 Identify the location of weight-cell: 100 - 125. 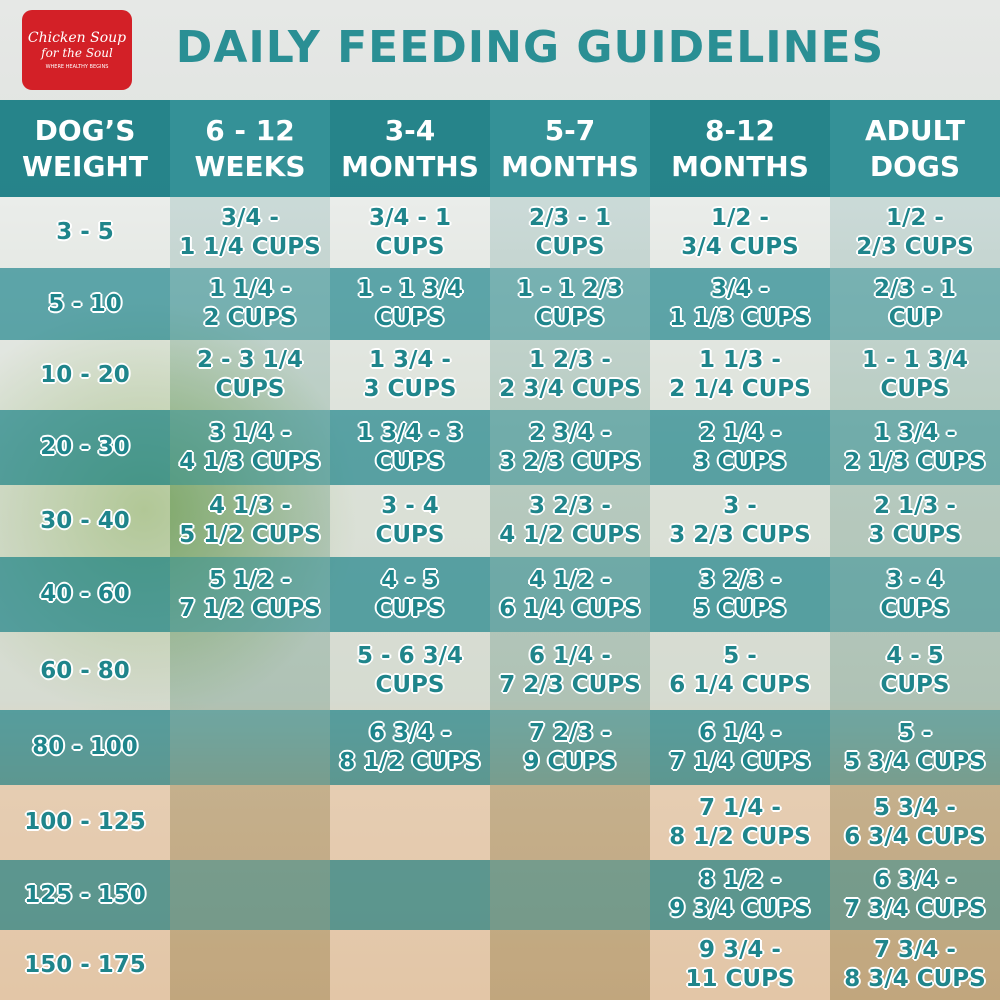
(85, 822).